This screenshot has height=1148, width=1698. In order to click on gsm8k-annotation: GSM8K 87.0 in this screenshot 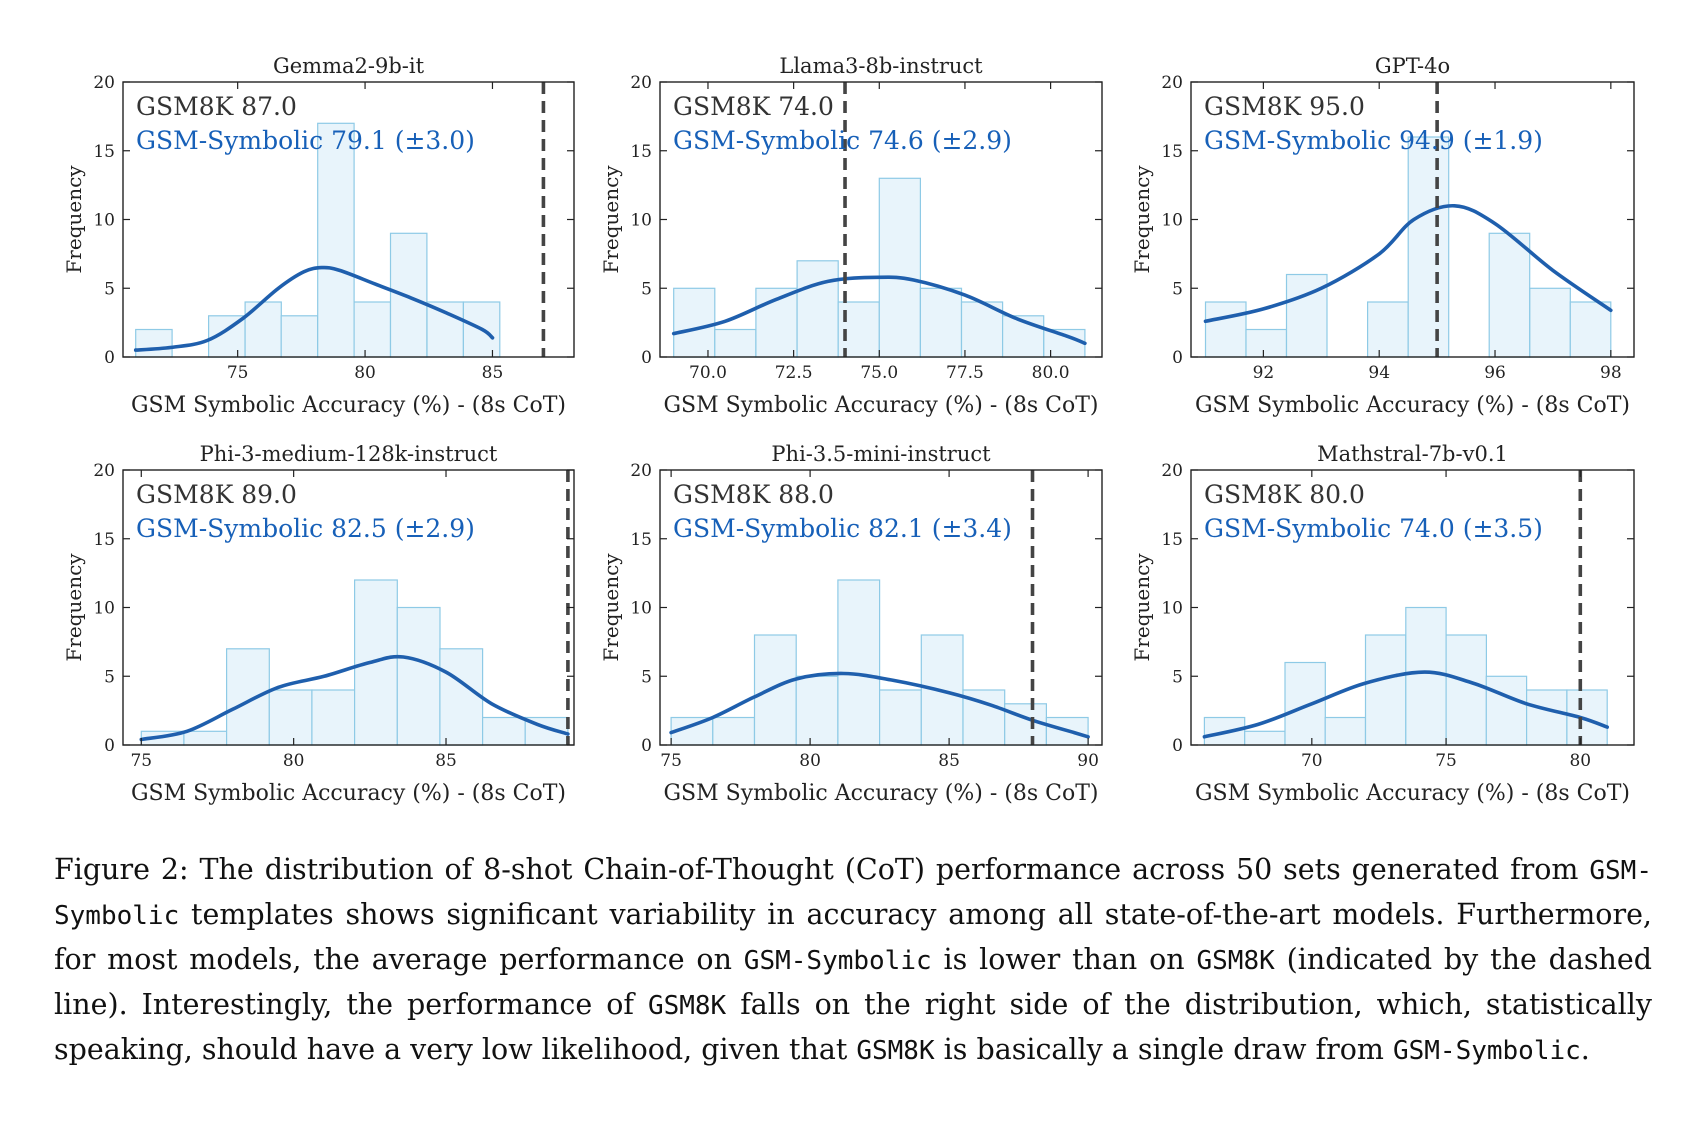, I will do `click(216, 106)`.